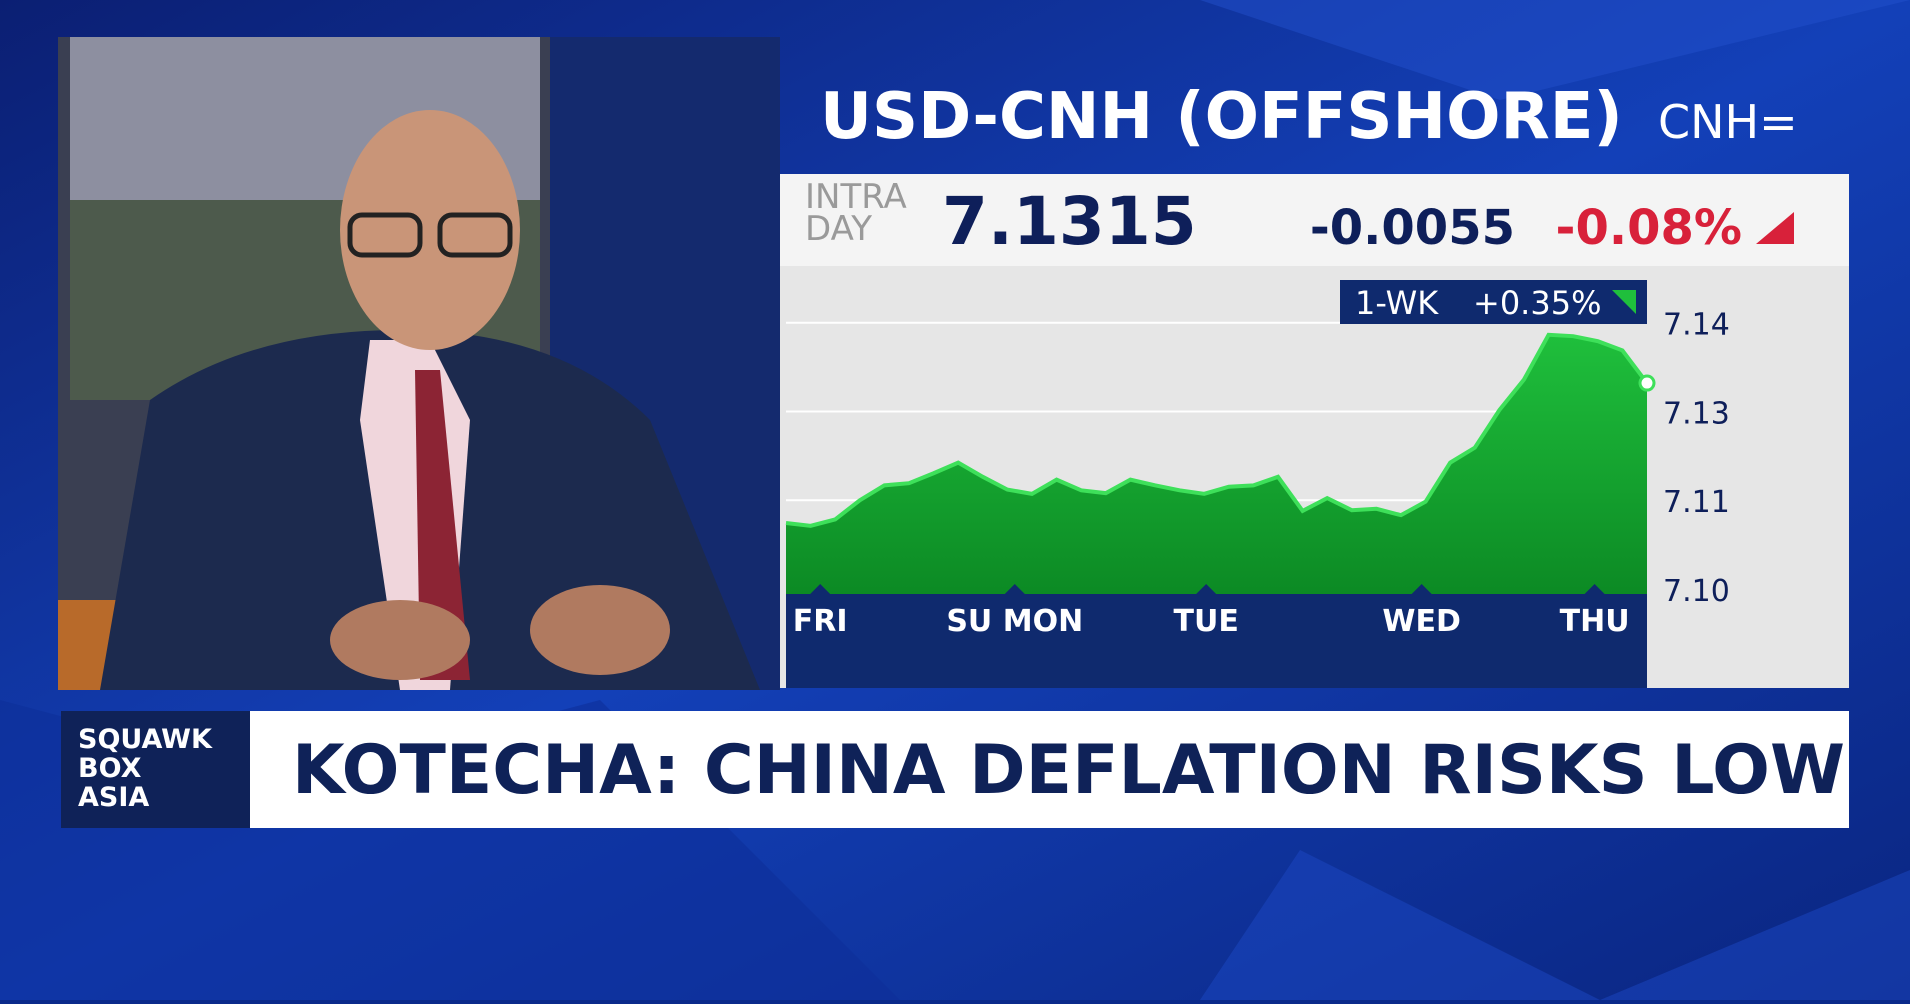 This screenshot has width=1910, height=1004. What do you see at coordinates (1221, 117) in the screenshot?
I see `chart-title: USD-CNH (OFFSHORE)` at bounding box center [1221, 117].